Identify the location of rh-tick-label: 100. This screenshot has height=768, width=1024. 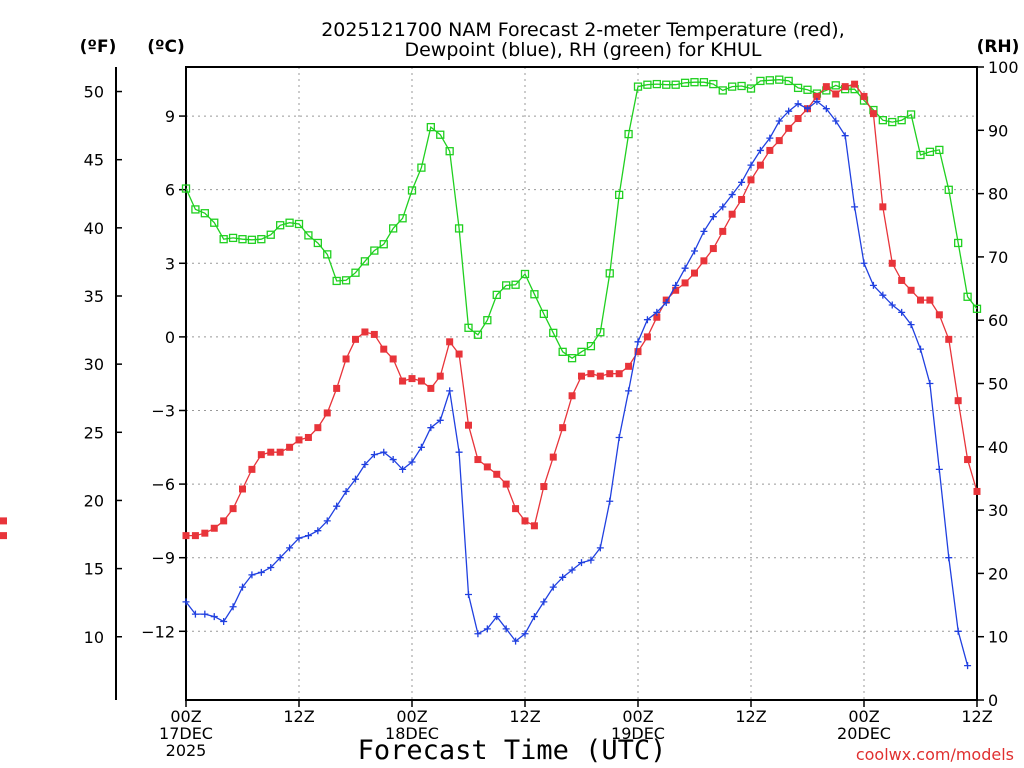
(1003, 67).